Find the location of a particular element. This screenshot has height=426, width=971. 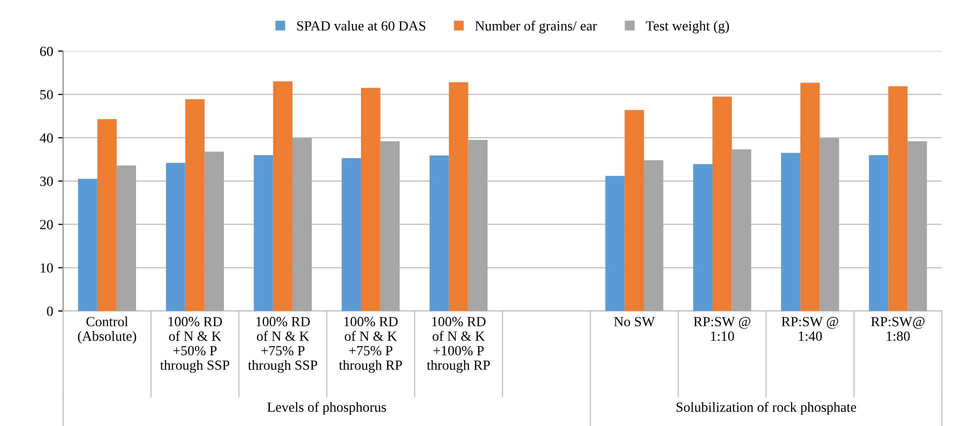

x-tick-label: 100% RD of N & K +75% P through RP is located at coordinates (370, 344).